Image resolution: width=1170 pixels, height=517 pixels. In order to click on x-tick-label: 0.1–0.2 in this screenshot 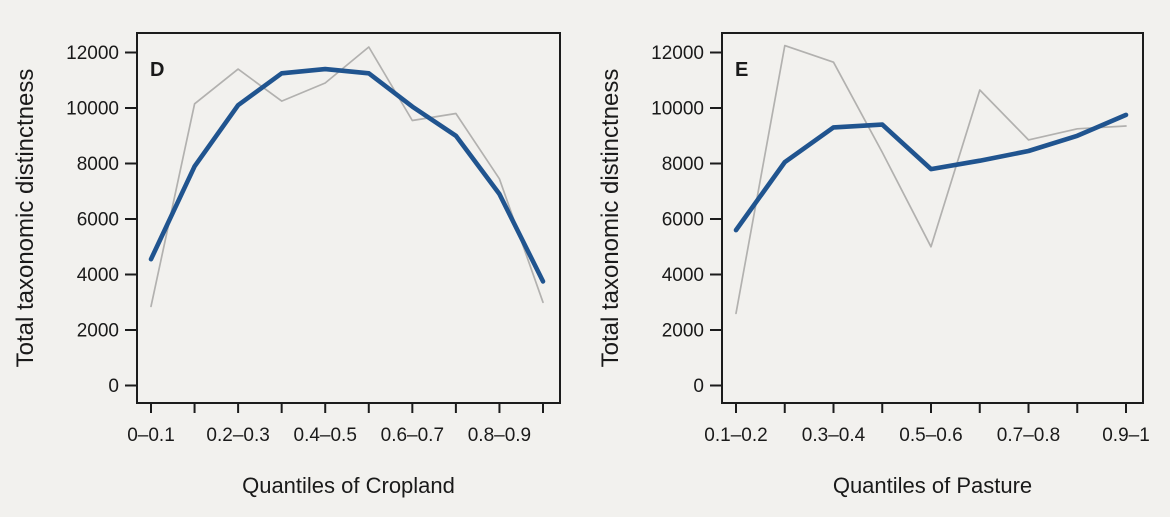, I will do `click(735, 435)`.